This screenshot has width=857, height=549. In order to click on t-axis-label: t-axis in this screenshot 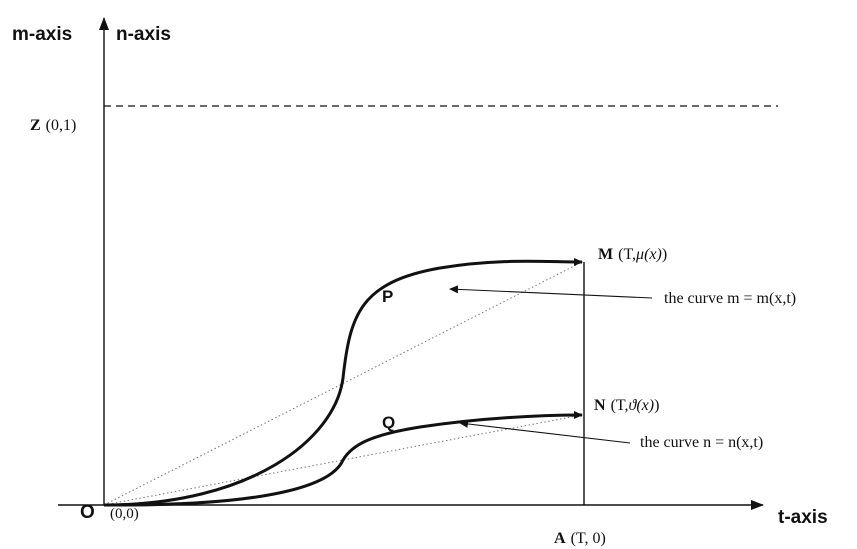, I will do `click(803, 517)`.